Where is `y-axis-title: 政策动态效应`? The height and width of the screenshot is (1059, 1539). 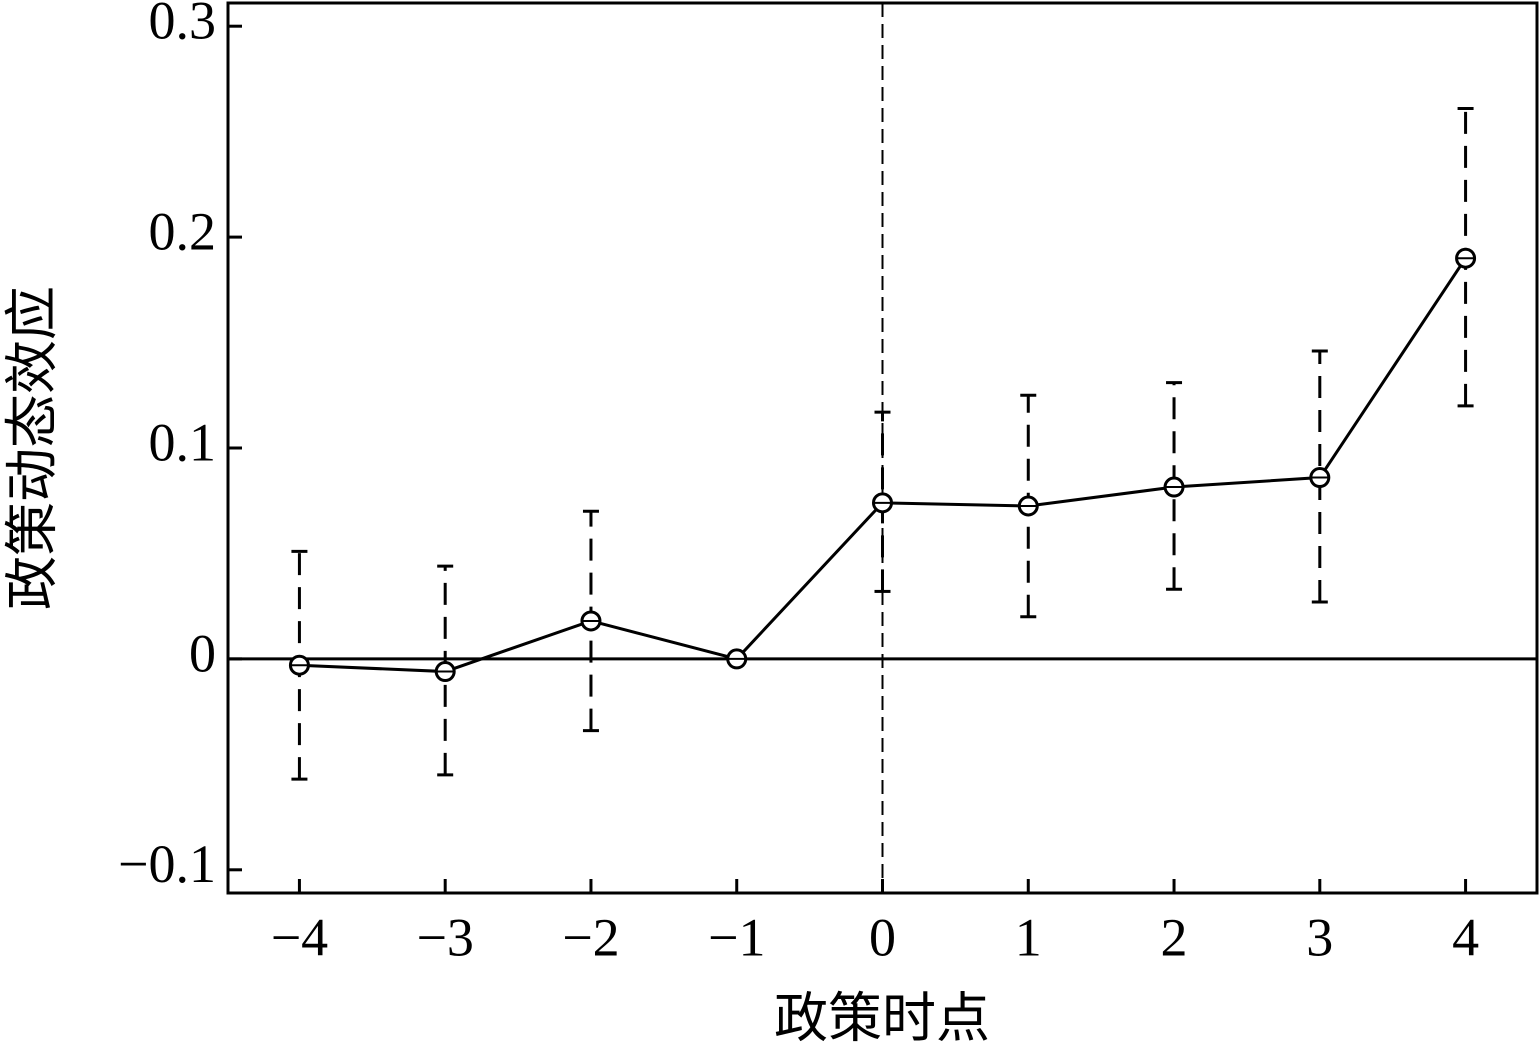
y-axis-title: 政策动态效应 is located at coordinates (32, 448).